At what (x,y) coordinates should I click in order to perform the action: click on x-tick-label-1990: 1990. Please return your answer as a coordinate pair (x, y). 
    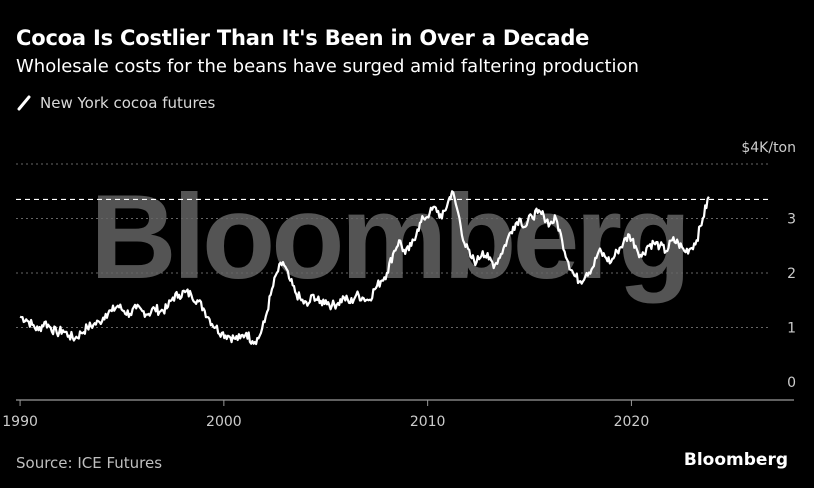
    Looking at the image, I should click on (20, 422).